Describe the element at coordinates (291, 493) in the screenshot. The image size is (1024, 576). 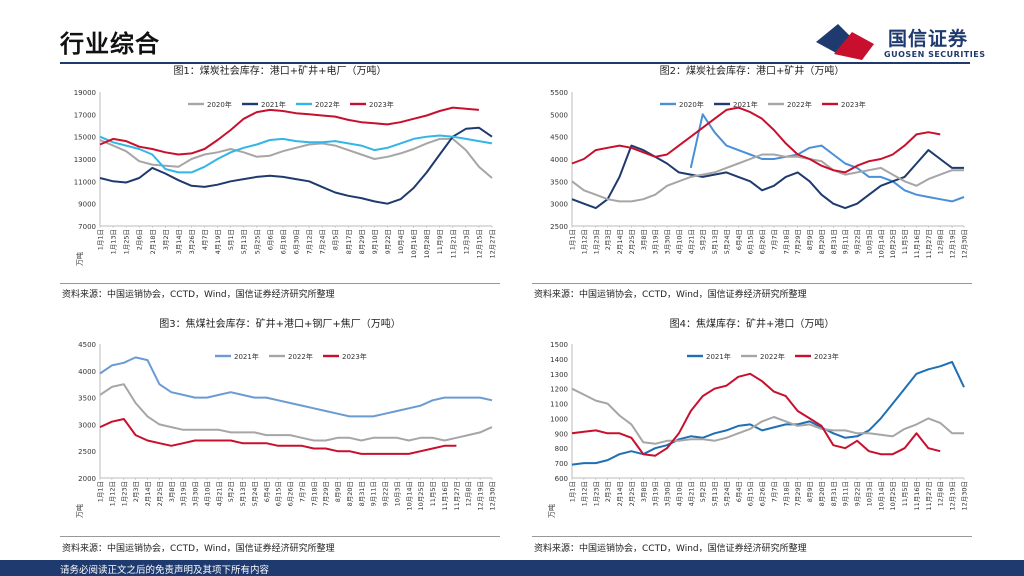
I see `x-tick-label: 6月26日` at that location.